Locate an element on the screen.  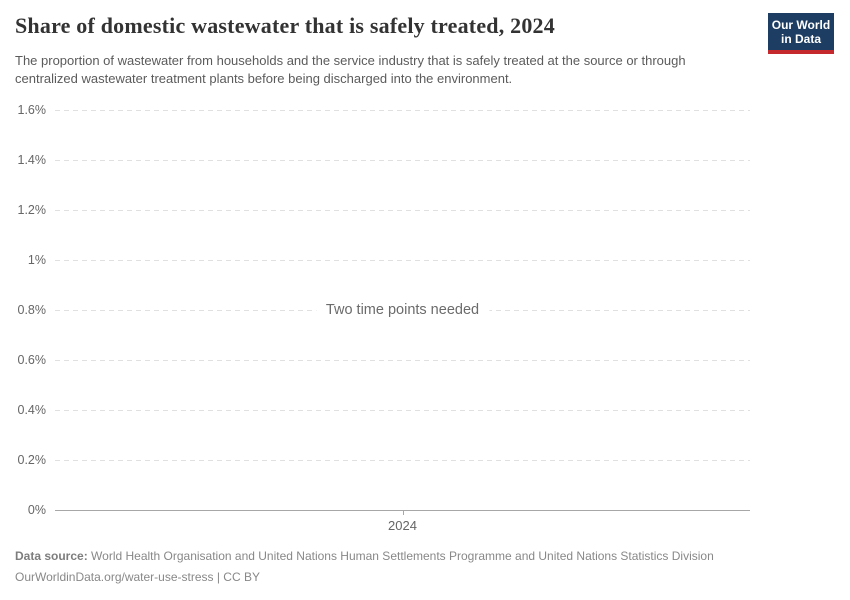
y-axis-tick-label: 0.6% is located at coordinates (32, 360).